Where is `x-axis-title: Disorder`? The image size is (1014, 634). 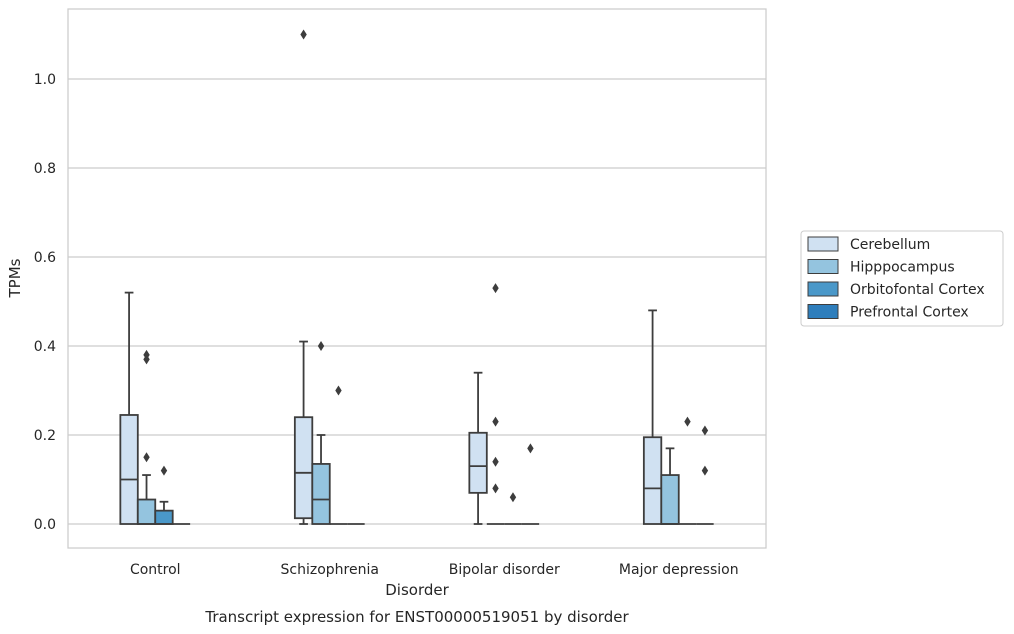 x-axis-title: Disorder is located at coordinates (417, 590).